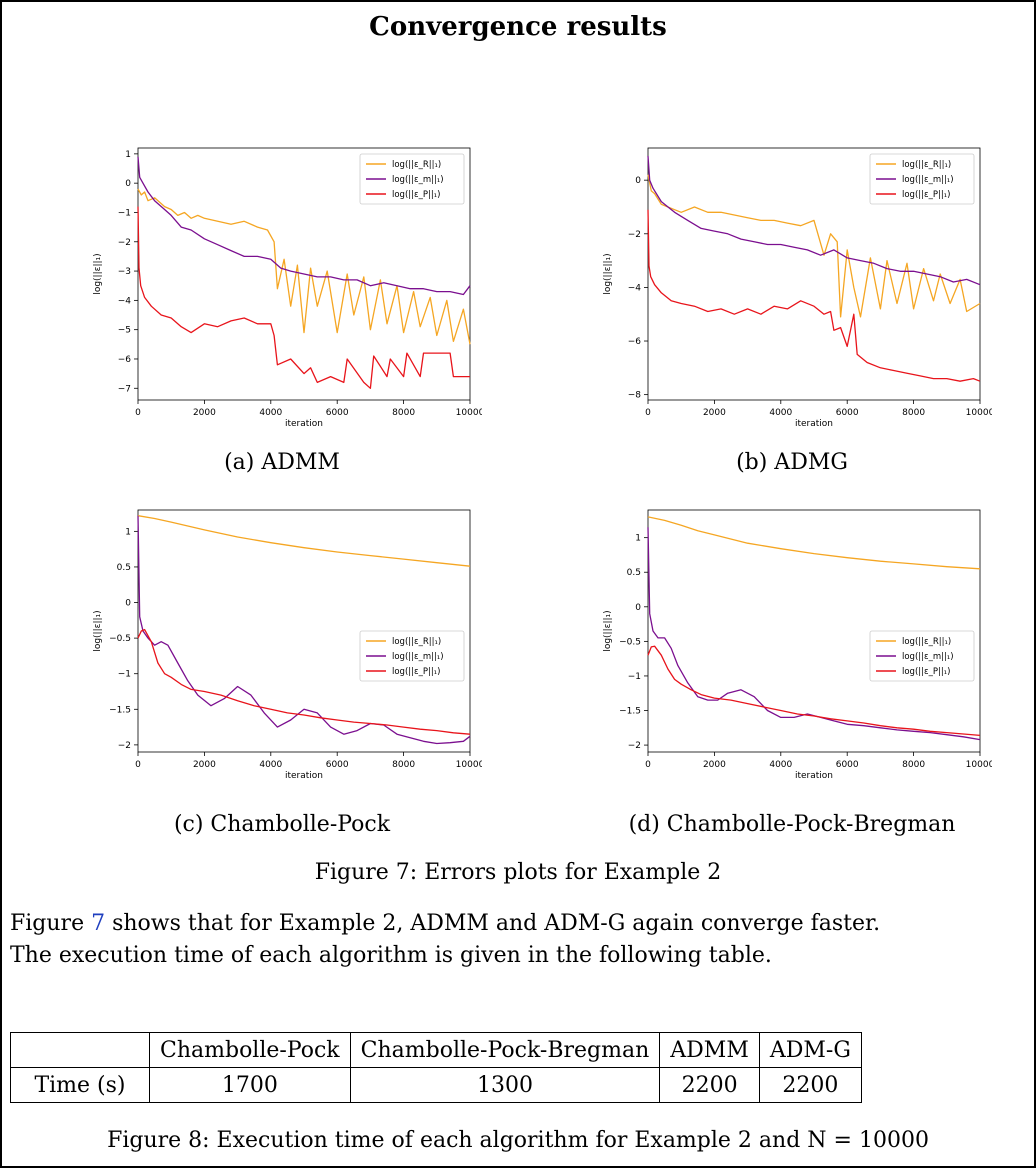  Describe the element at coordinates (635, 342) in the screenshot. I see `y-tick-label: −6` at that location.